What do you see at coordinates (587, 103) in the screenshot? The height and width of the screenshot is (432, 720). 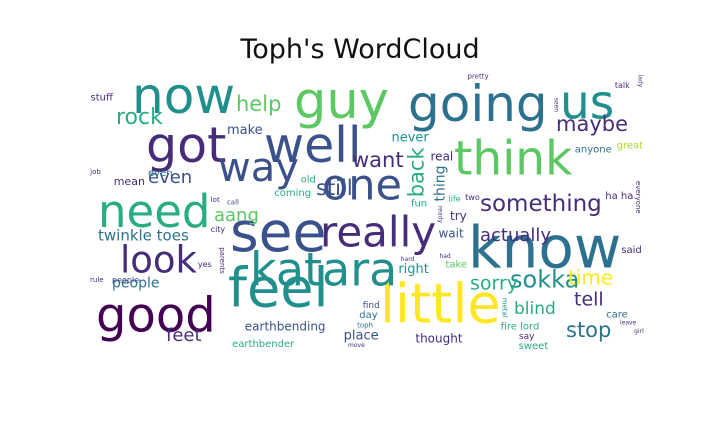 I see `word-us: us` at bounding box center [587, 103].